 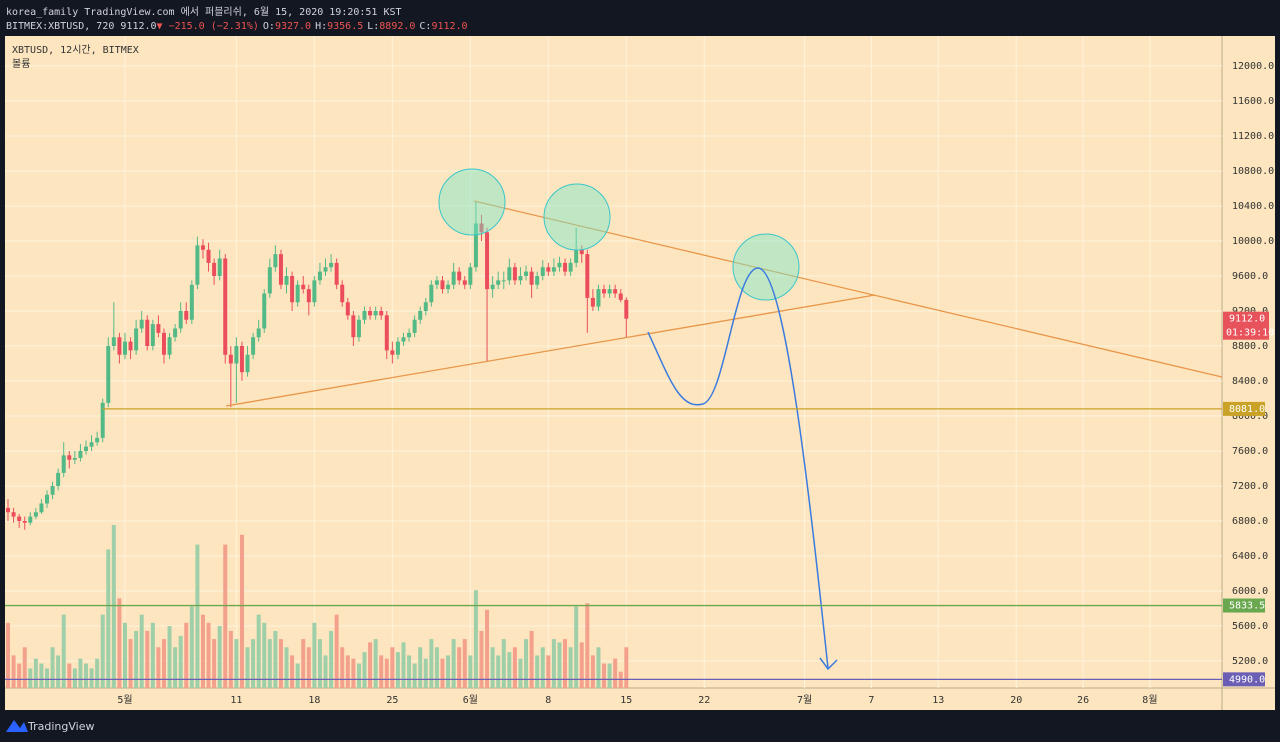 I want to click on legend: XBTUSD, 12시간, BITMEX, so click(x=75, y=50).